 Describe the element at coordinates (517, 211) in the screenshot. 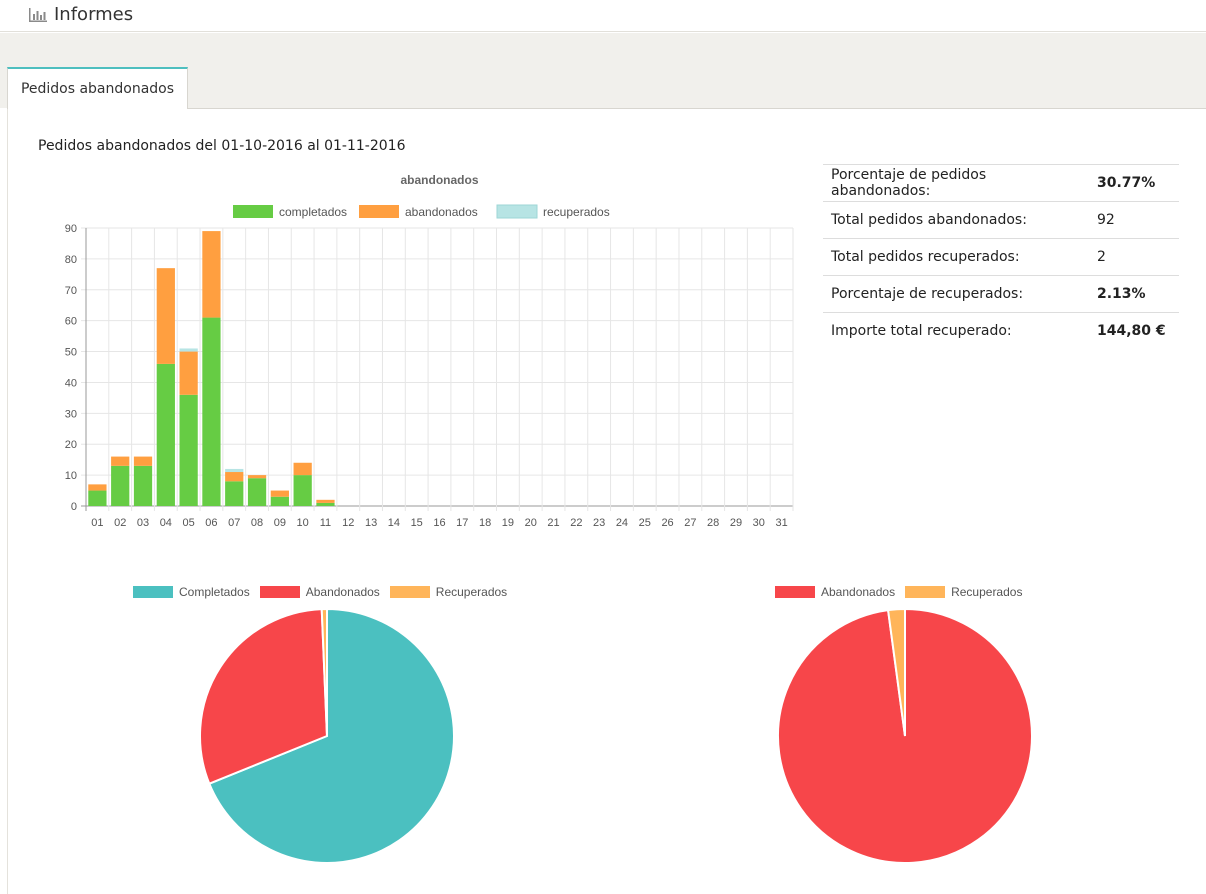

I see `legend-swatch-recuperados` at that location.